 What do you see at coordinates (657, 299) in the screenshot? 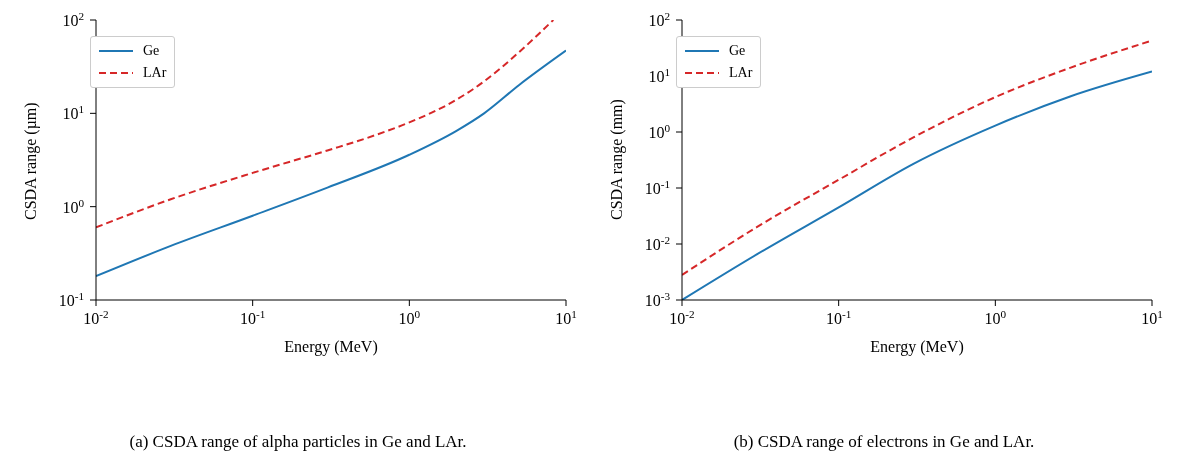
I see `y-tick-label: 10$^{-3}$` at bounding box center [657, 299].